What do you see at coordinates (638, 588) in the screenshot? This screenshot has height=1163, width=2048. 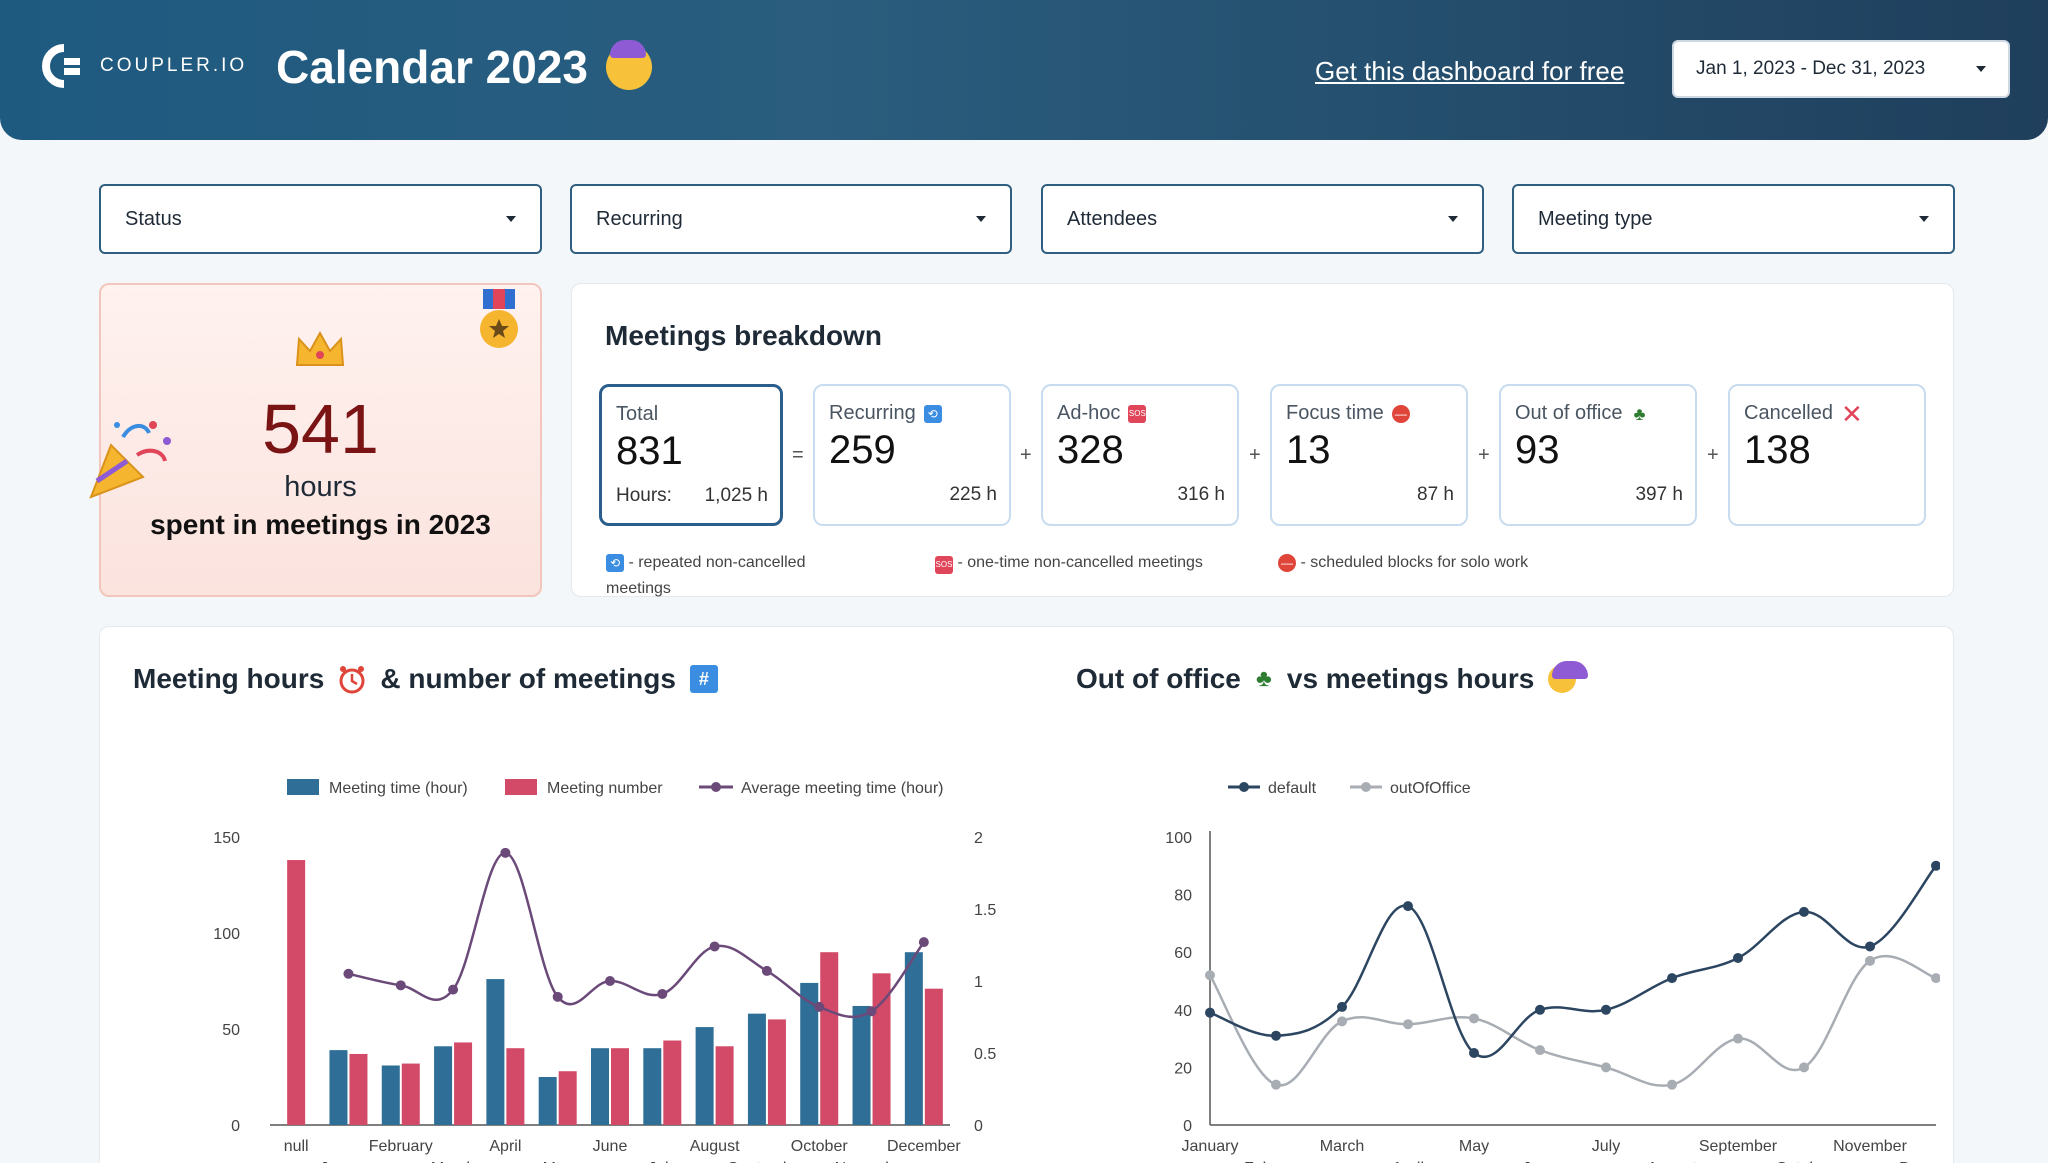 I see `note-recurring-text-2: meetings` at bounding box center [638, 588].